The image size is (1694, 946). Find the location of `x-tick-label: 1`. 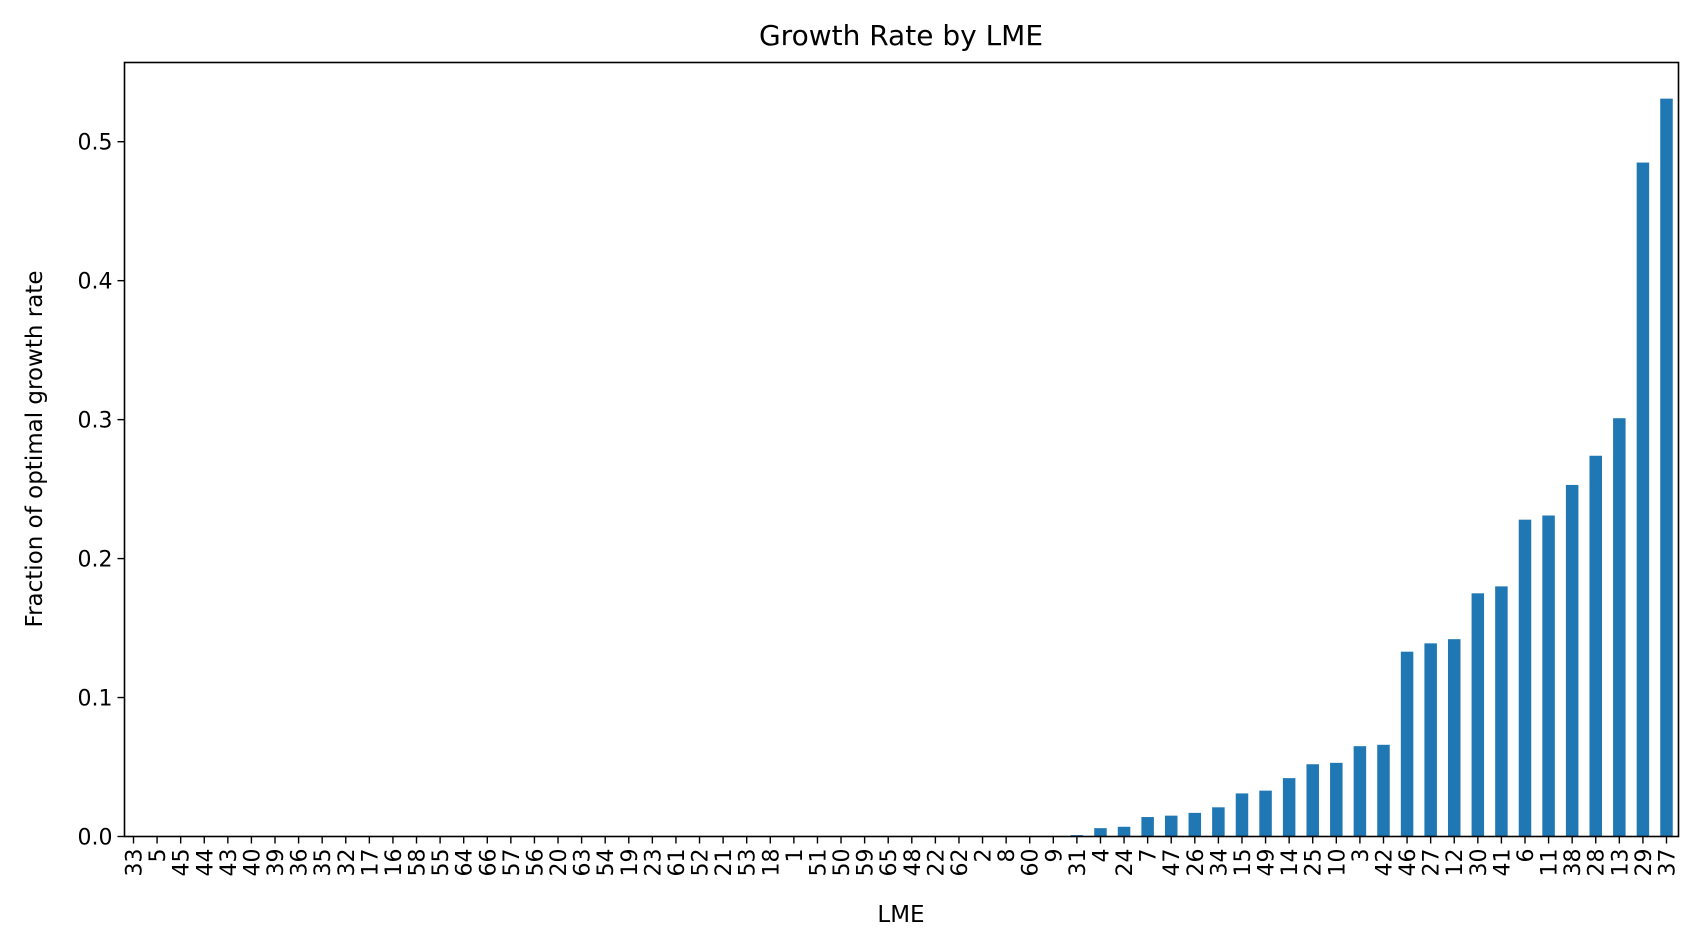

x-tick-label: 1 is located at coordinates (795, 856).